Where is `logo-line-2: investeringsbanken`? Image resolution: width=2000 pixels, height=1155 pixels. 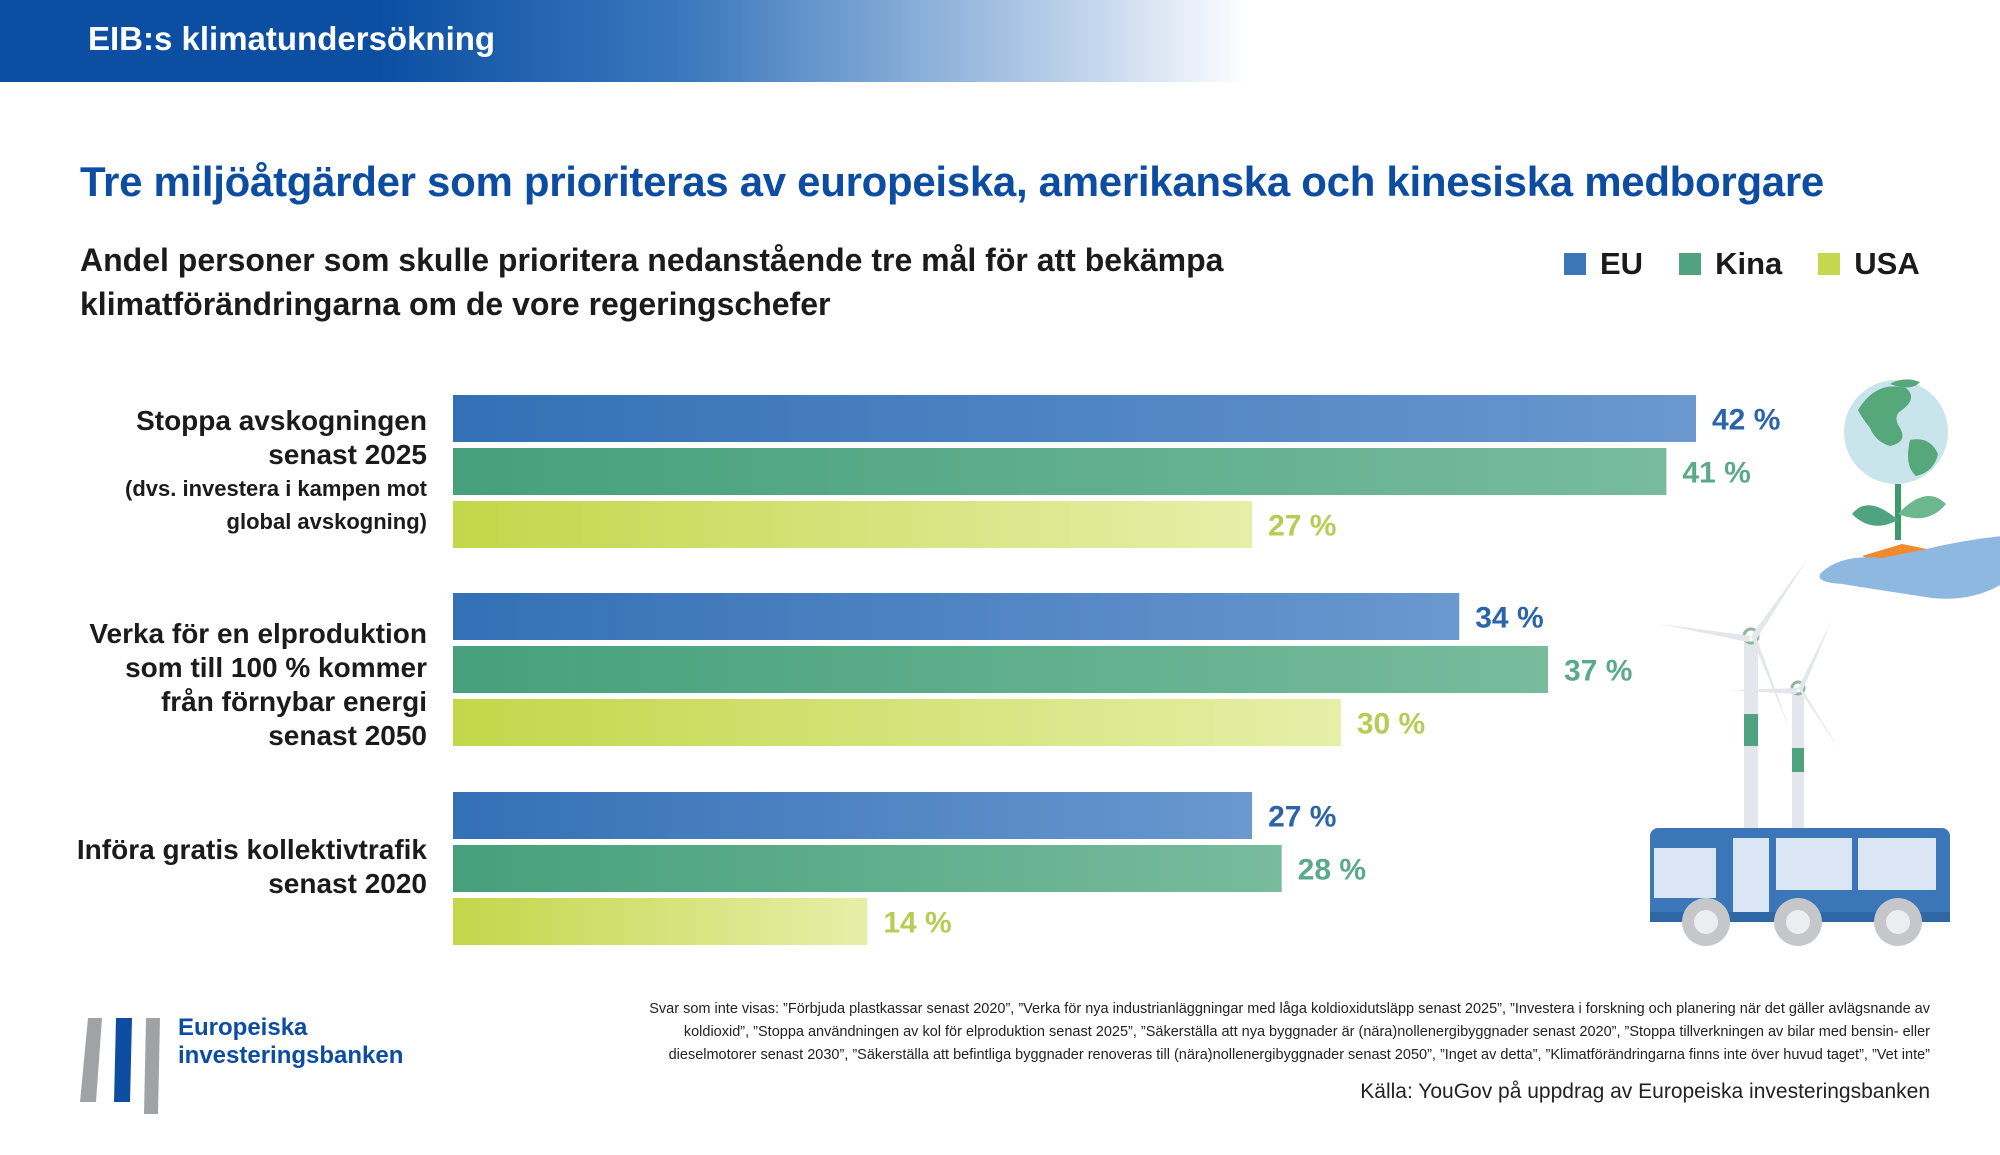
logo-line-2: investeringsbanken is located at coordinates (291, 1055).